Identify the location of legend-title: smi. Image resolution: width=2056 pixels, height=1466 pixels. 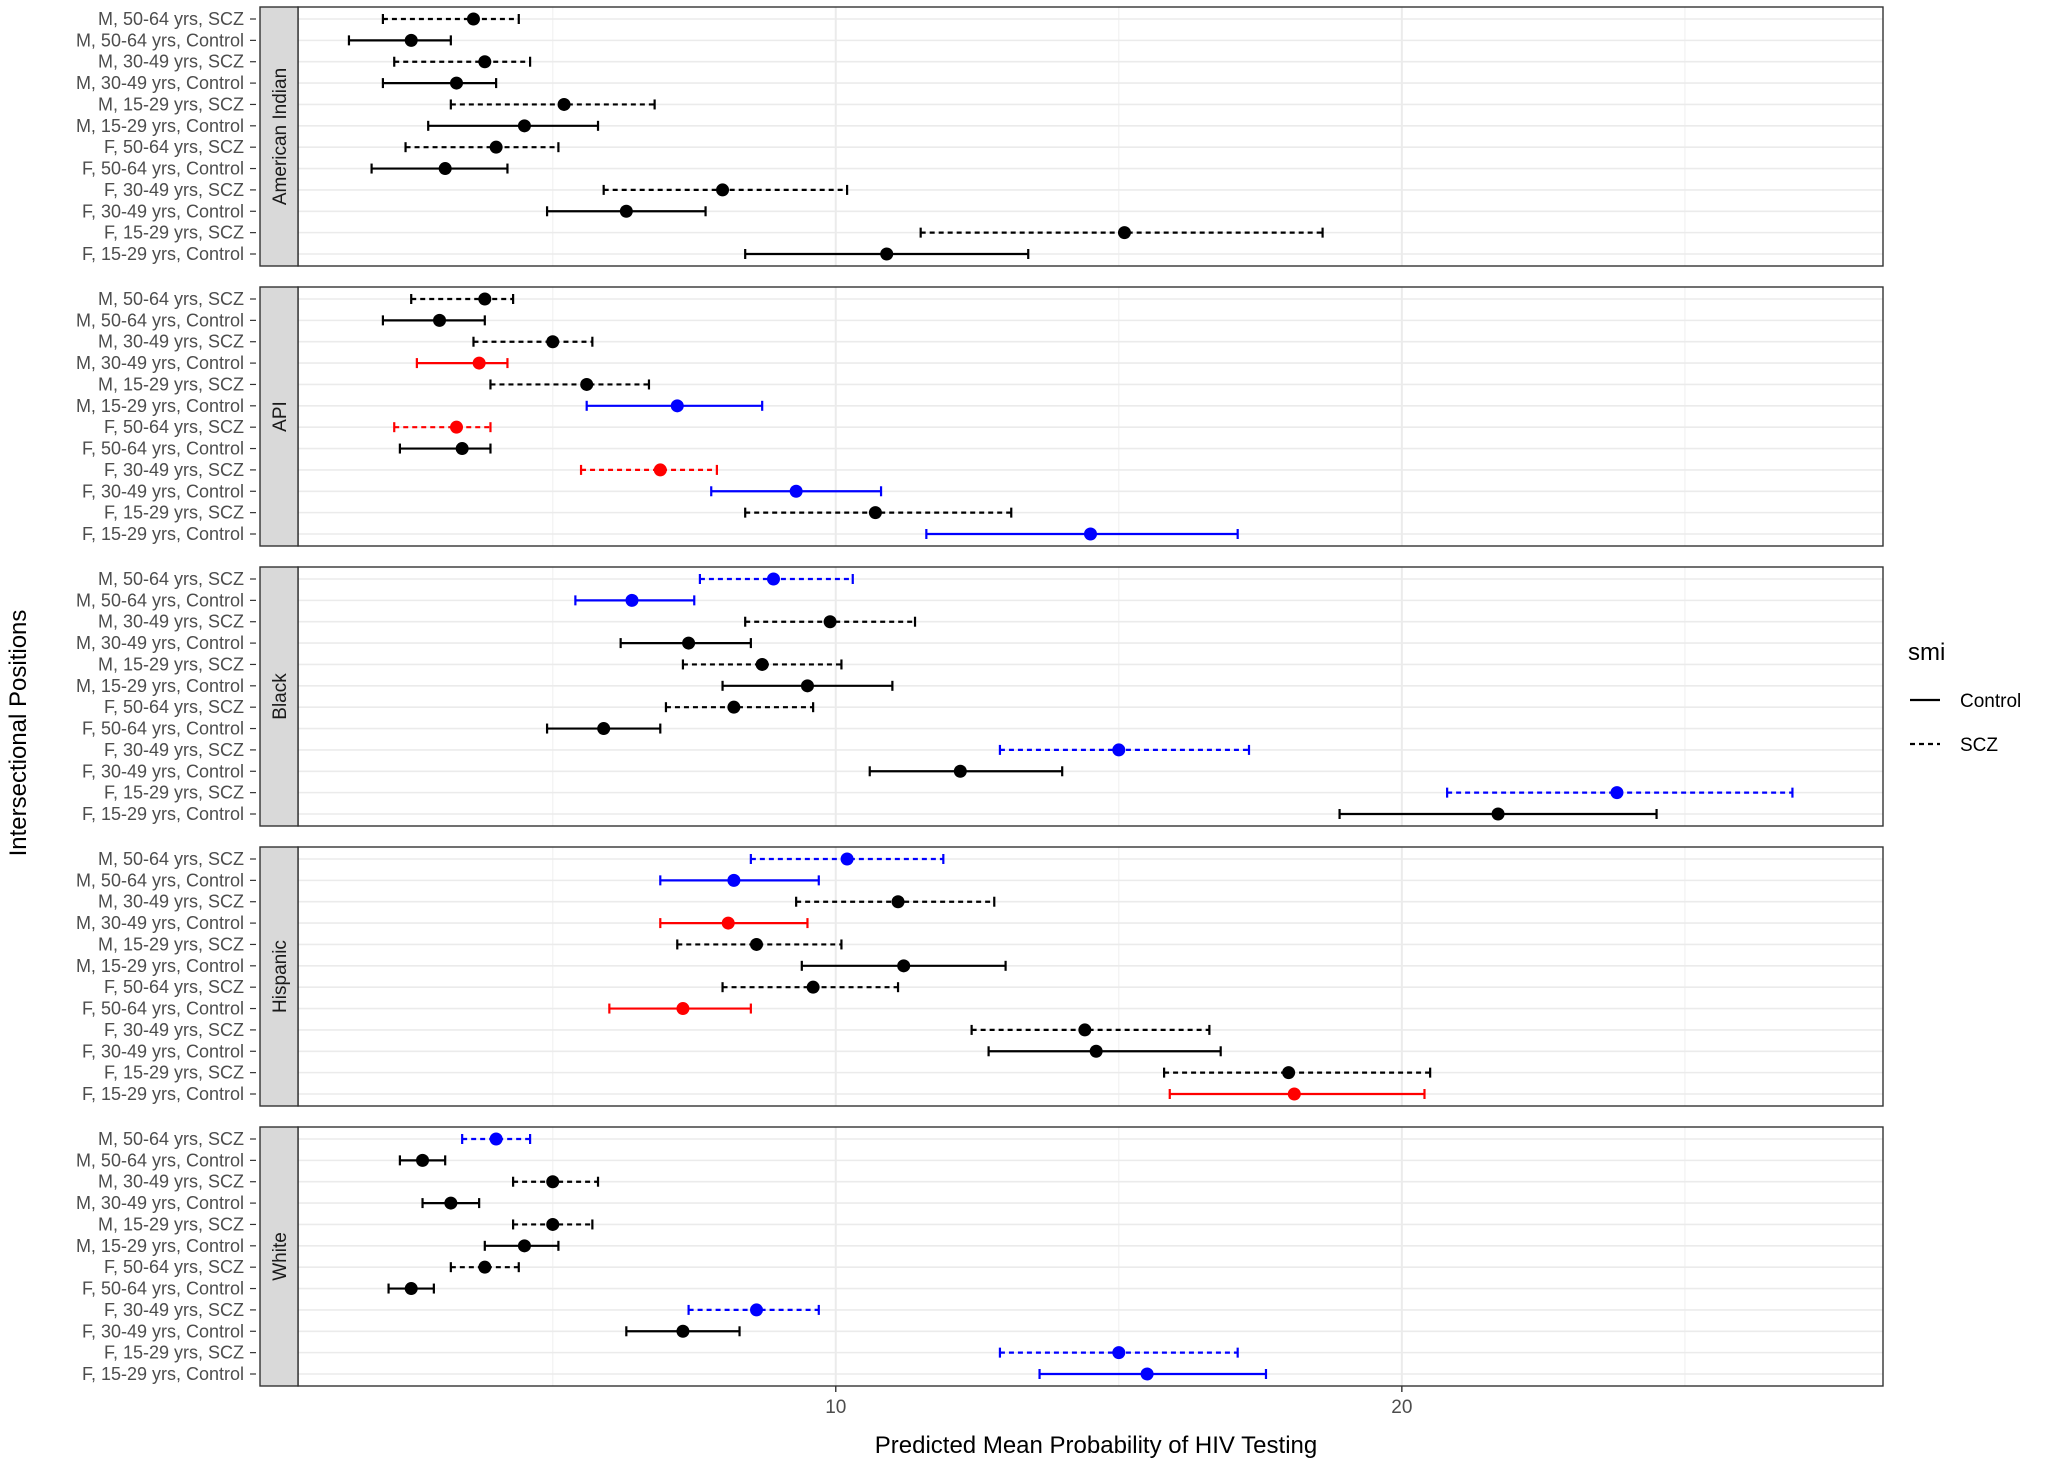
(1926, 652).